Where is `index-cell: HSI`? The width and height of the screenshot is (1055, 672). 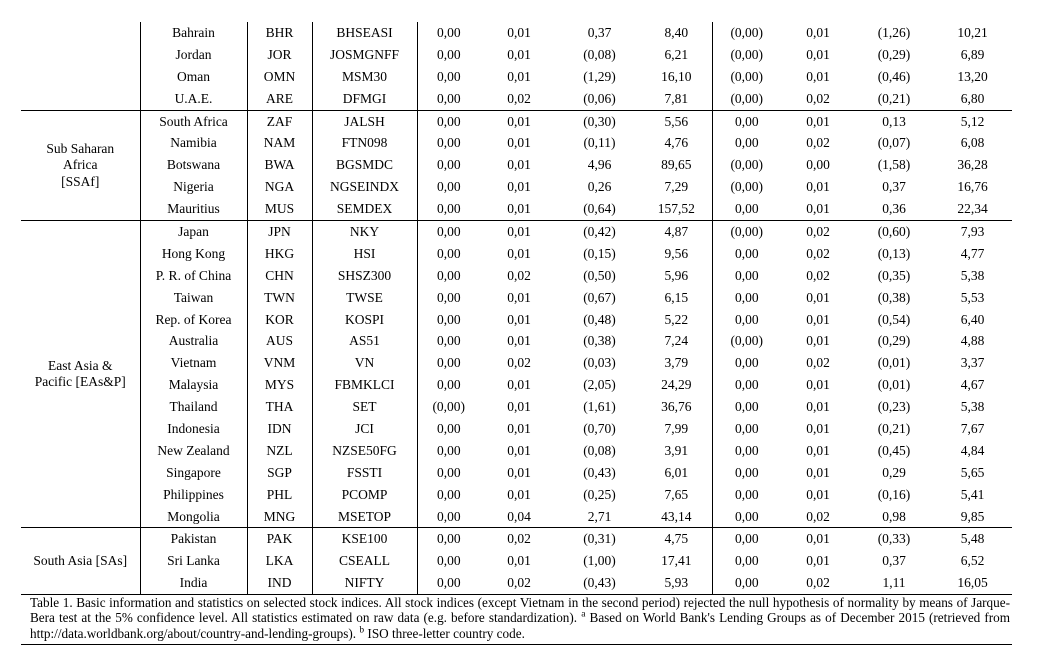
index-cell: HSI is located at coordinates (364, 253).